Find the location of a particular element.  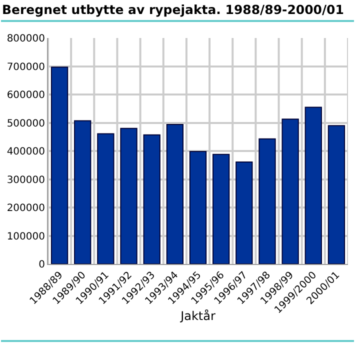

y-tick-label: 300000 is located at coordinates (25, 180).